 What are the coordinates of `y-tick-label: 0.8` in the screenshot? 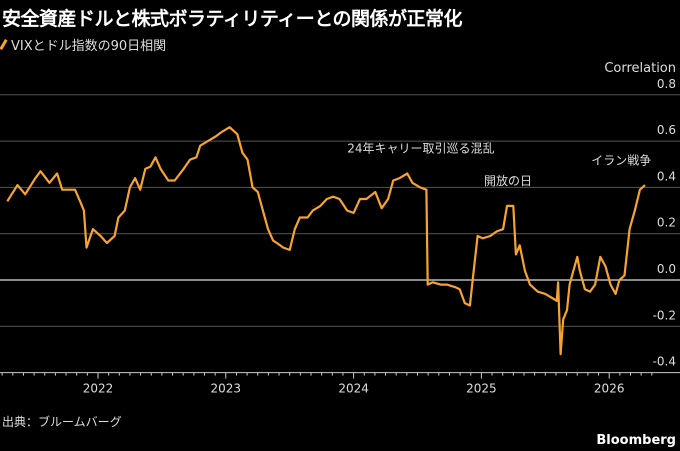 It's located at (666, 84).